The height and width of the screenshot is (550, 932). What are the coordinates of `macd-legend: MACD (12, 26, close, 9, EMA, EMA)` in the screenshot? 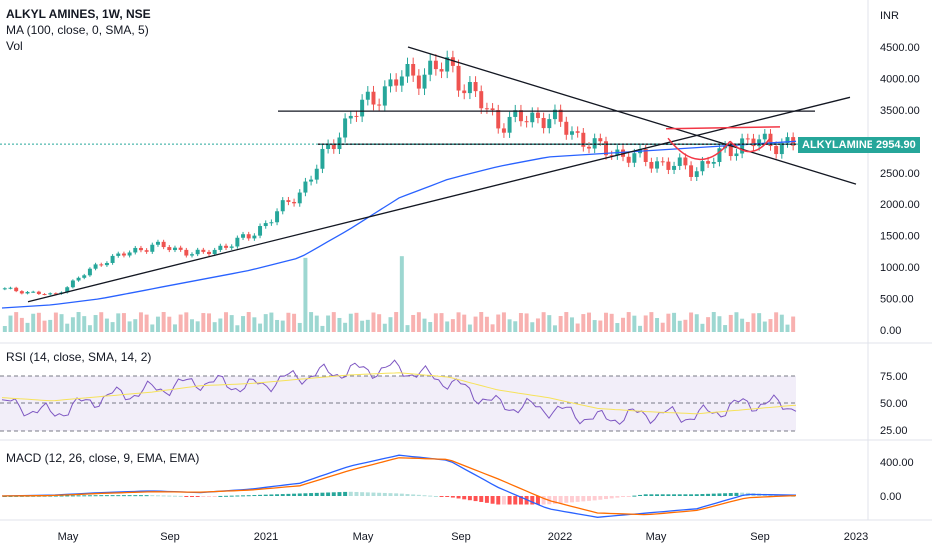 It's located at (103, 458).